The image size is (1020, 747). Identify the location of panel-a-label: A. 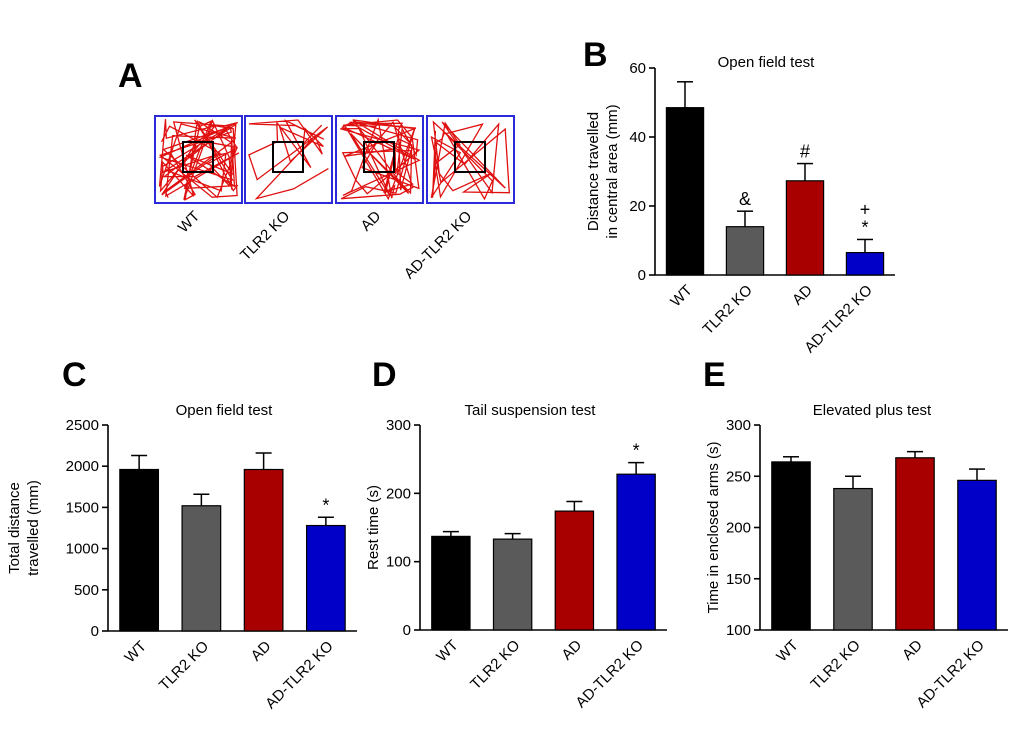
(130, 76).